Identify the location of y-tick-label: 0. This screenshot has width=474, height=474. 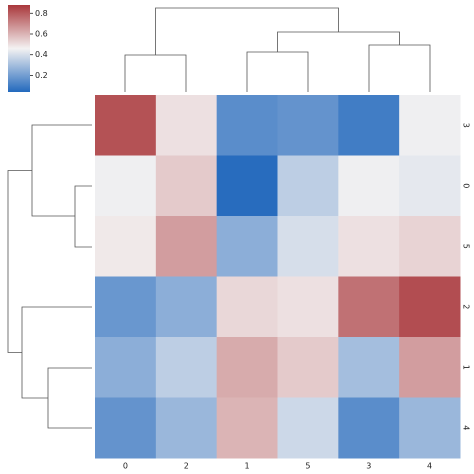
(466, 185).